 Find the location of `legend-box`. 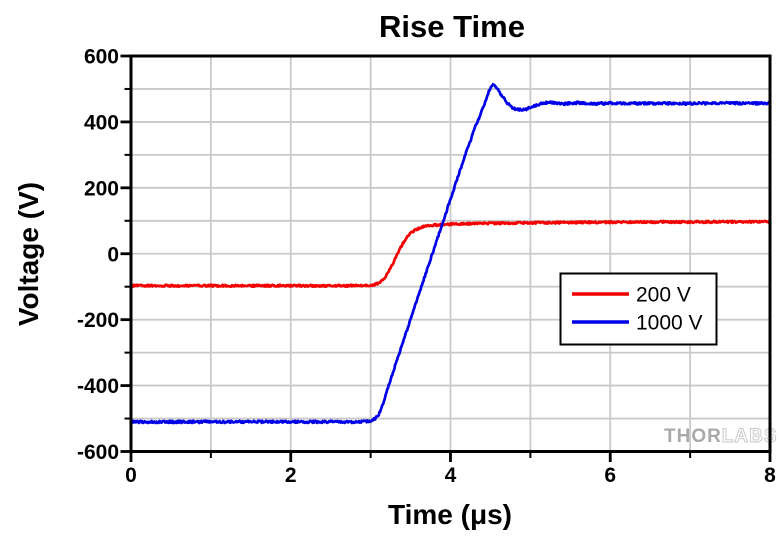

legend-box is located at coordinates (638, 309).